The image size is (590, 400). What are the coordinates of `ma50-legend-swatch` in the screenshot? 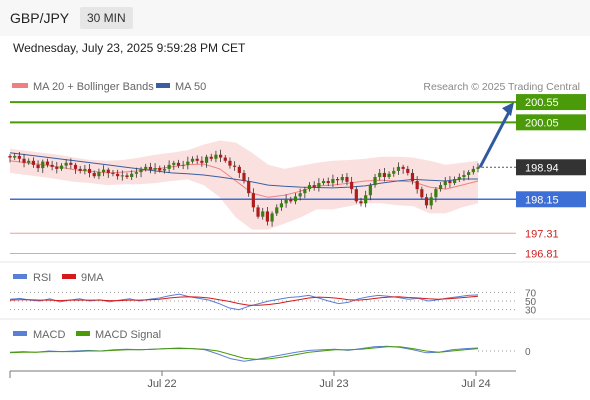 It's located at (163, 85).